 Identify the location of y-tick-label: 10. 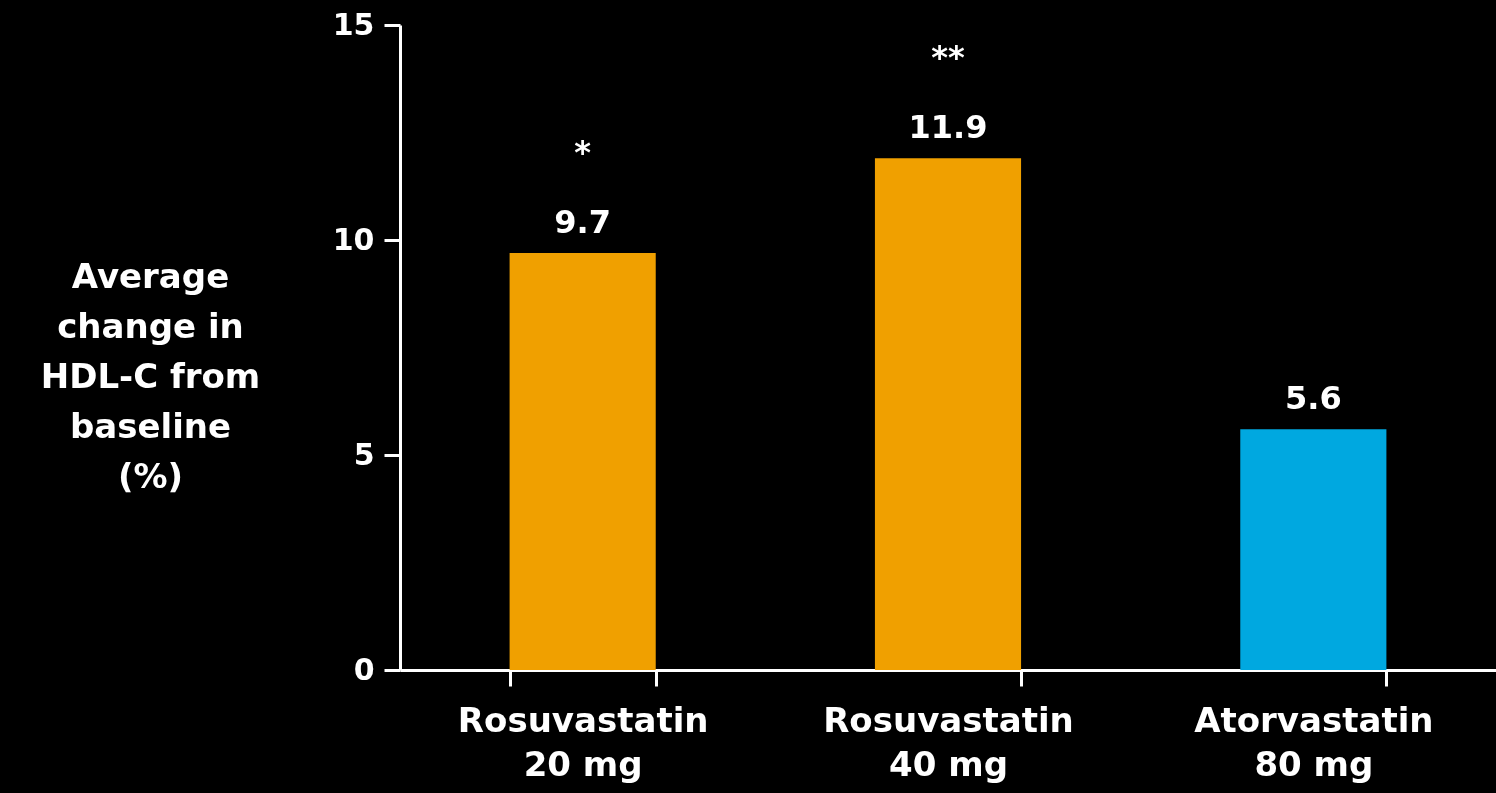
(353, 239).